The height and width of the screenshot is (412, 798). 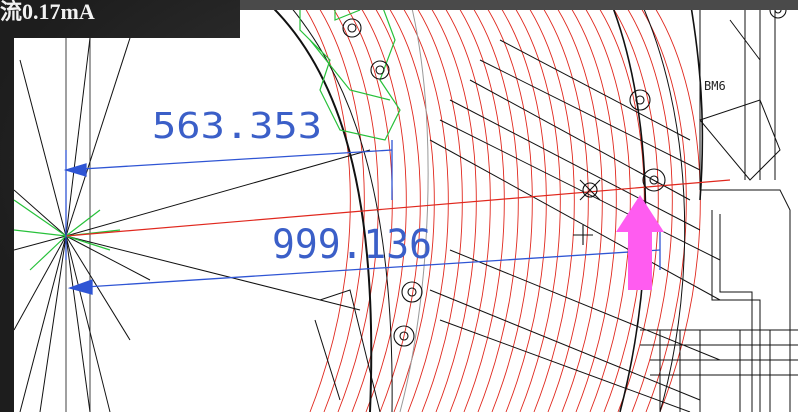 What do you see at coordinates (715, 86) in the screenshot?
I see `part-label: BM6` at bounding box center [715, 86].